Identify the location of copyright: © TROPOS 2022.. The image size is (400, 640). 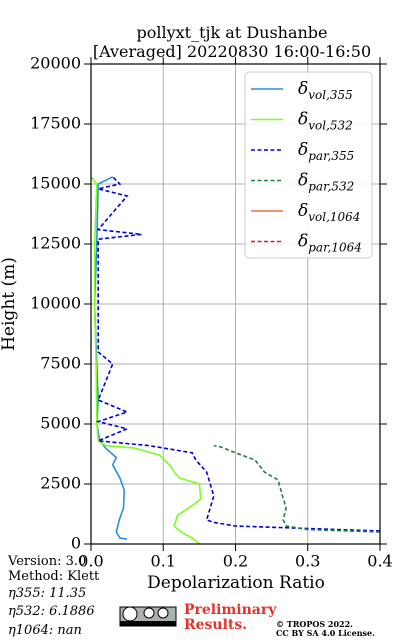
(314, 624).